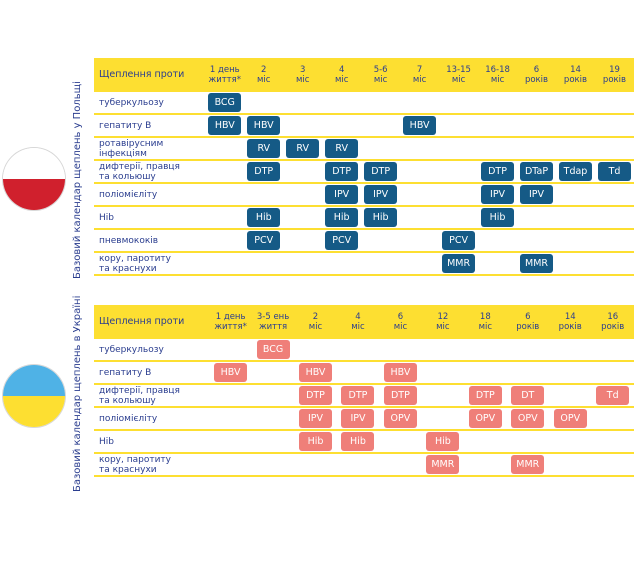 The image size is (640, 570). I want to click on vaccine-label-line1: туберкульозу, so click(131, 102).